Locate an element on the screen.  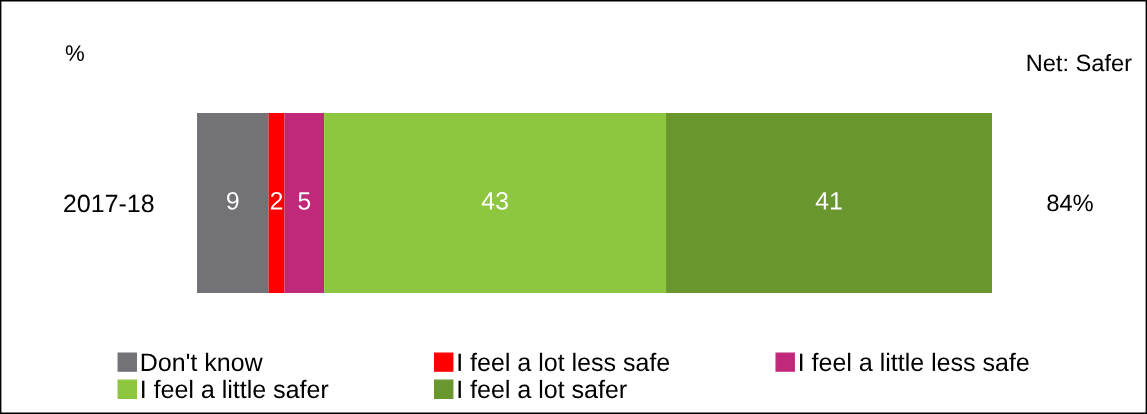
data-label: 5 is located at coordinates (304, 201).